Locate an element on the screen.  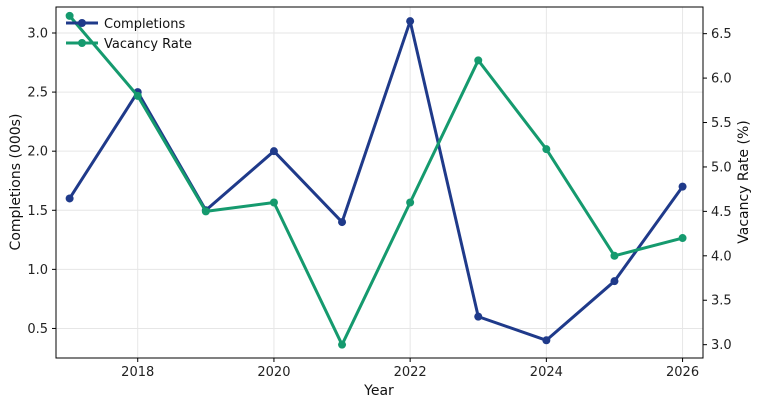
legend-marker-completions is located at coordinates (82, 23).